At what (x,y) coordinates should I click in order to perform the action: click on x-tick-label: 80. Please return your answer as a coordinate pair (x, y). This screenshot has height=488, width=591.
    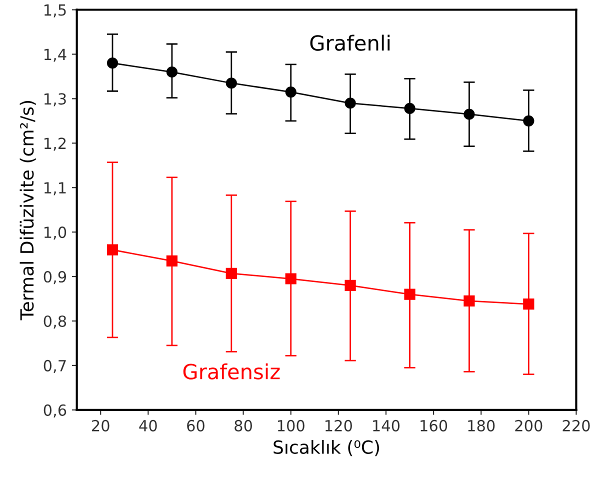
    Looking at the image, I should click on (243, 426).